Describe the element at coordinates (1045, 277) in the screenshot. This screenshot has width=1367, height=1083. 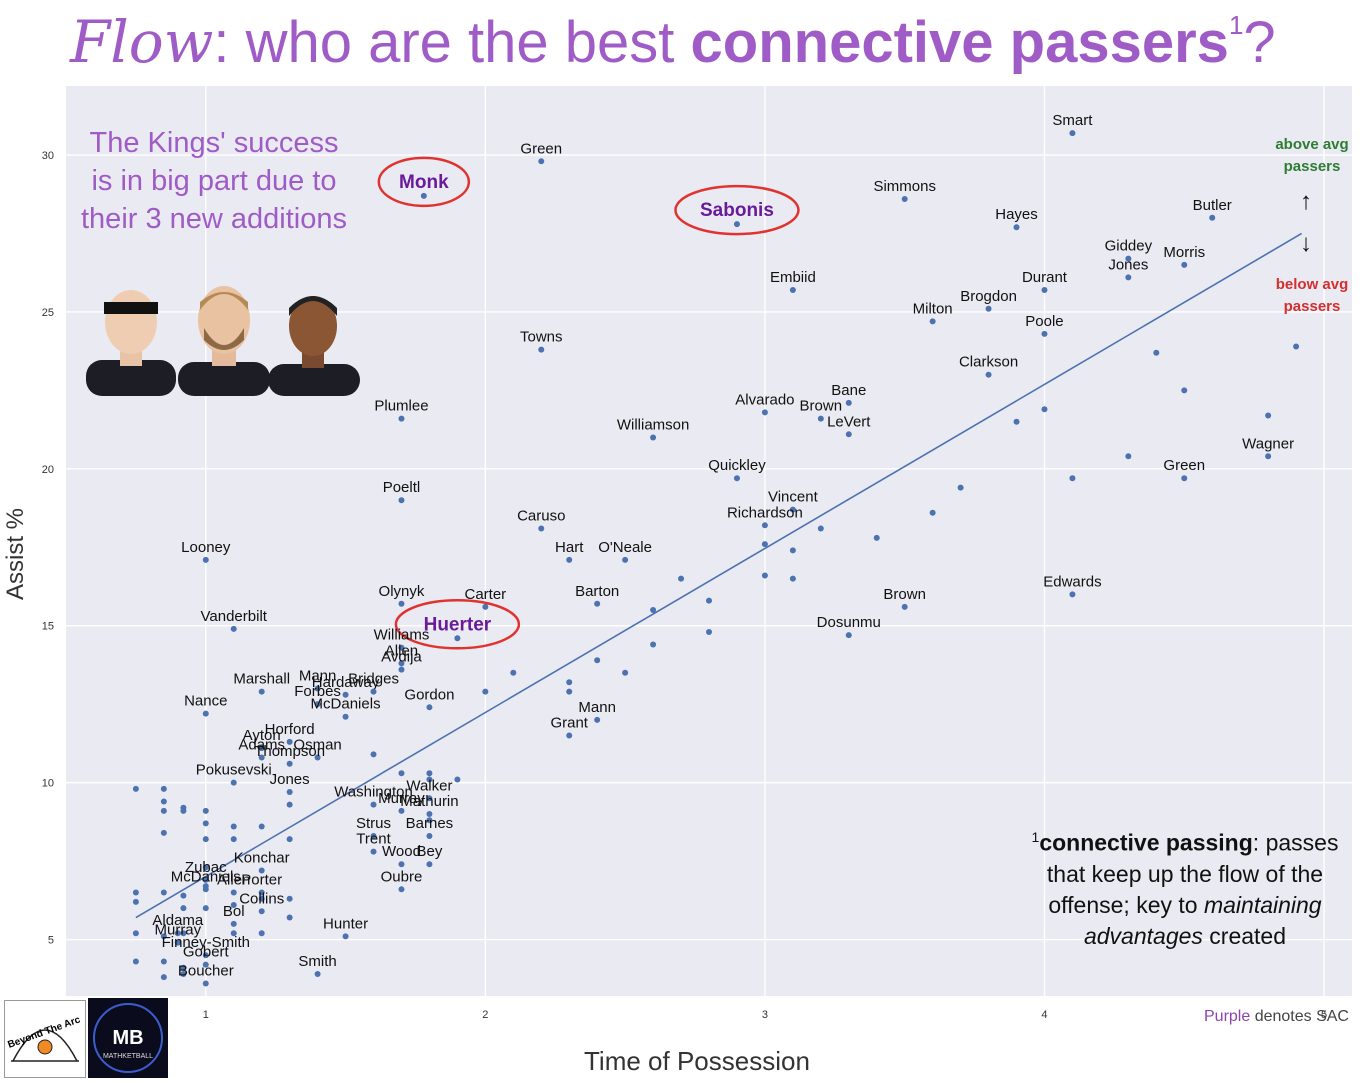
I see `point-label: Durant` at that location.